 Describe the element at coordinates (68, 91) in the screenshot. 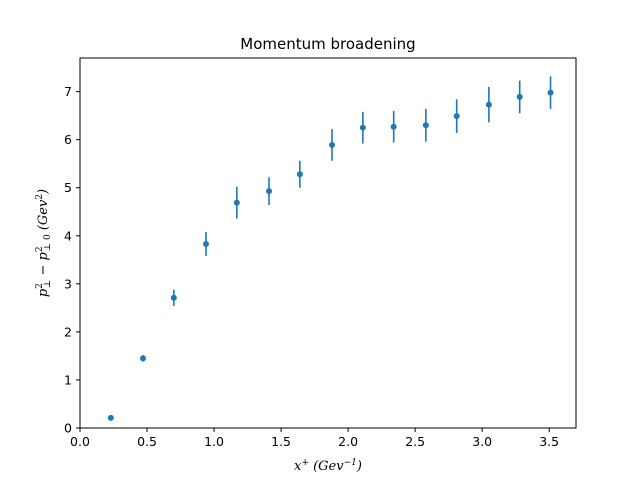

I see `y-tick-label: 7` at that location.